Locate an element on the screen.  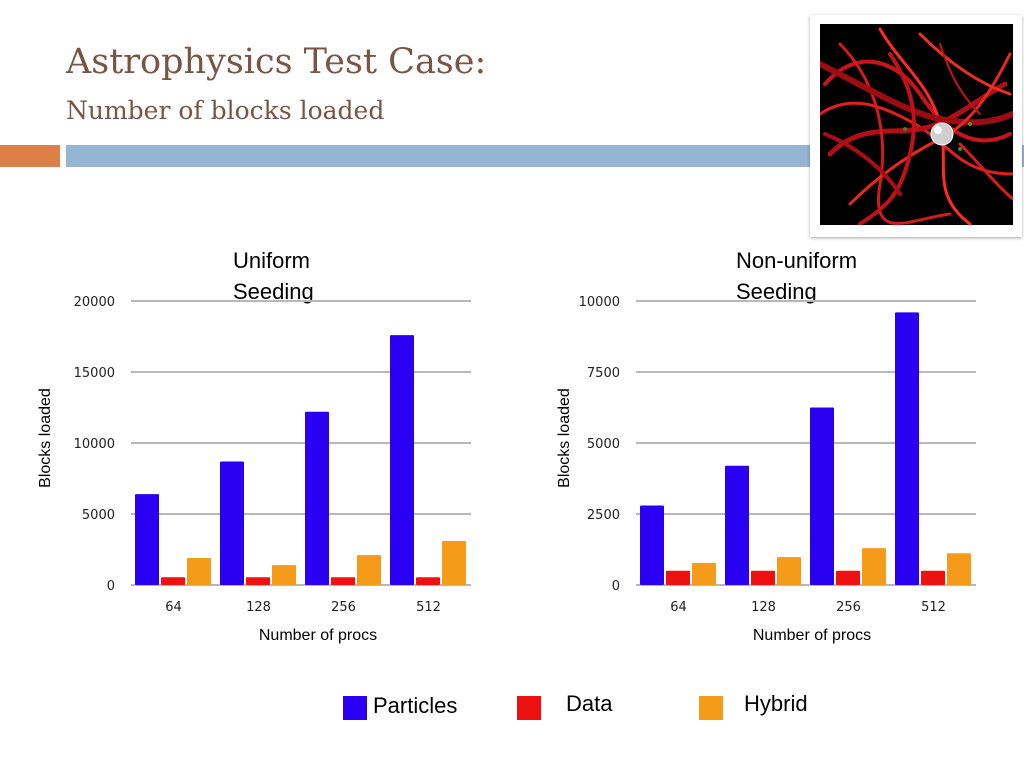
chart-2-y-tick-label: 2500 is located at coordinates (603, 515).